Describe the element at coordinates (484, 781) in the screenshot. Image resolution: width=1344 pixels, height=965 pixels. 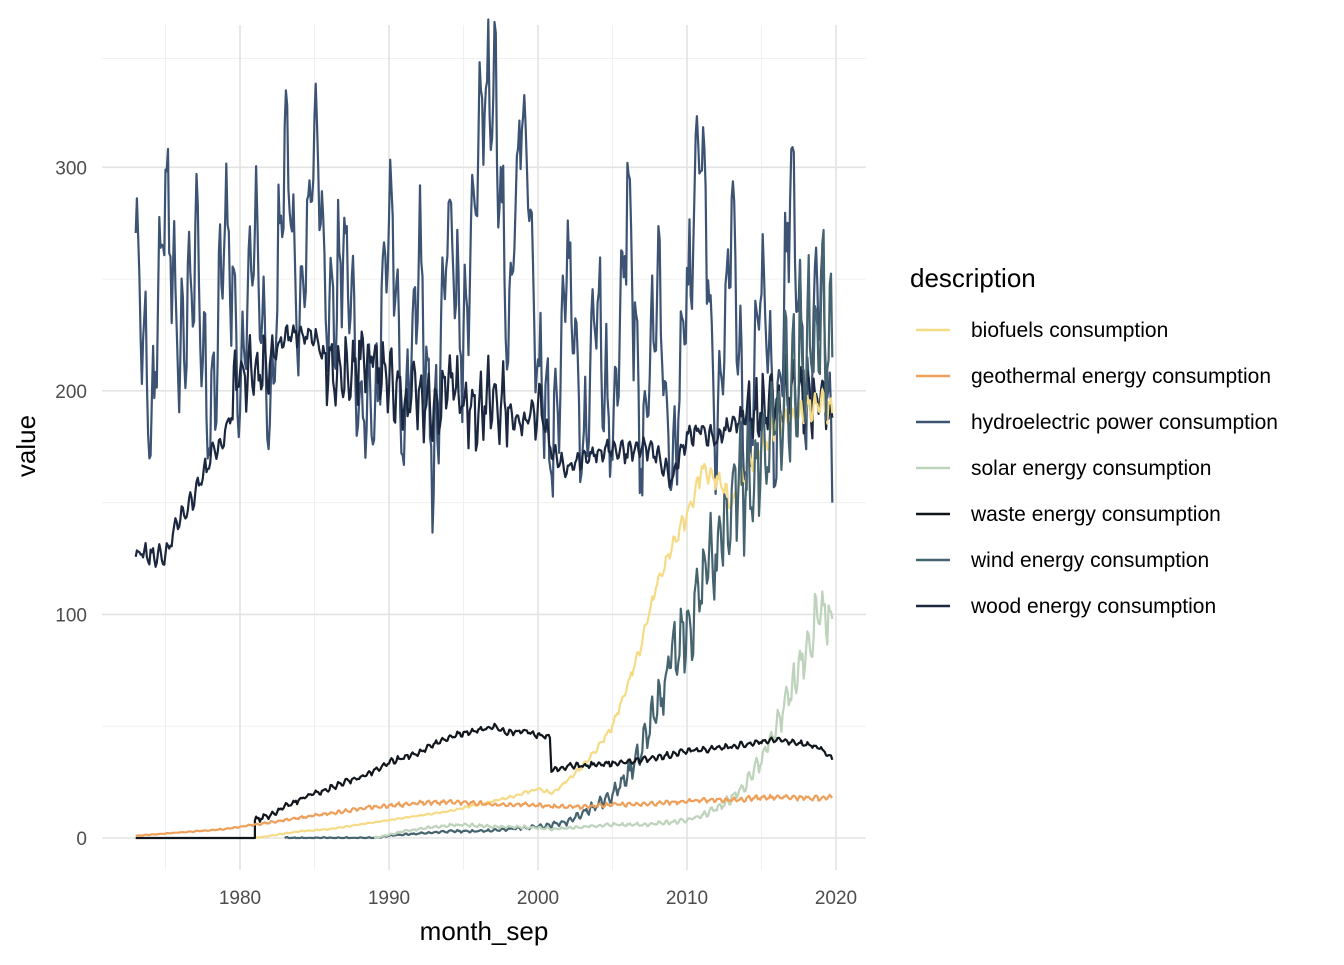
I see `series-line-waste-energy-consumption` at that location.